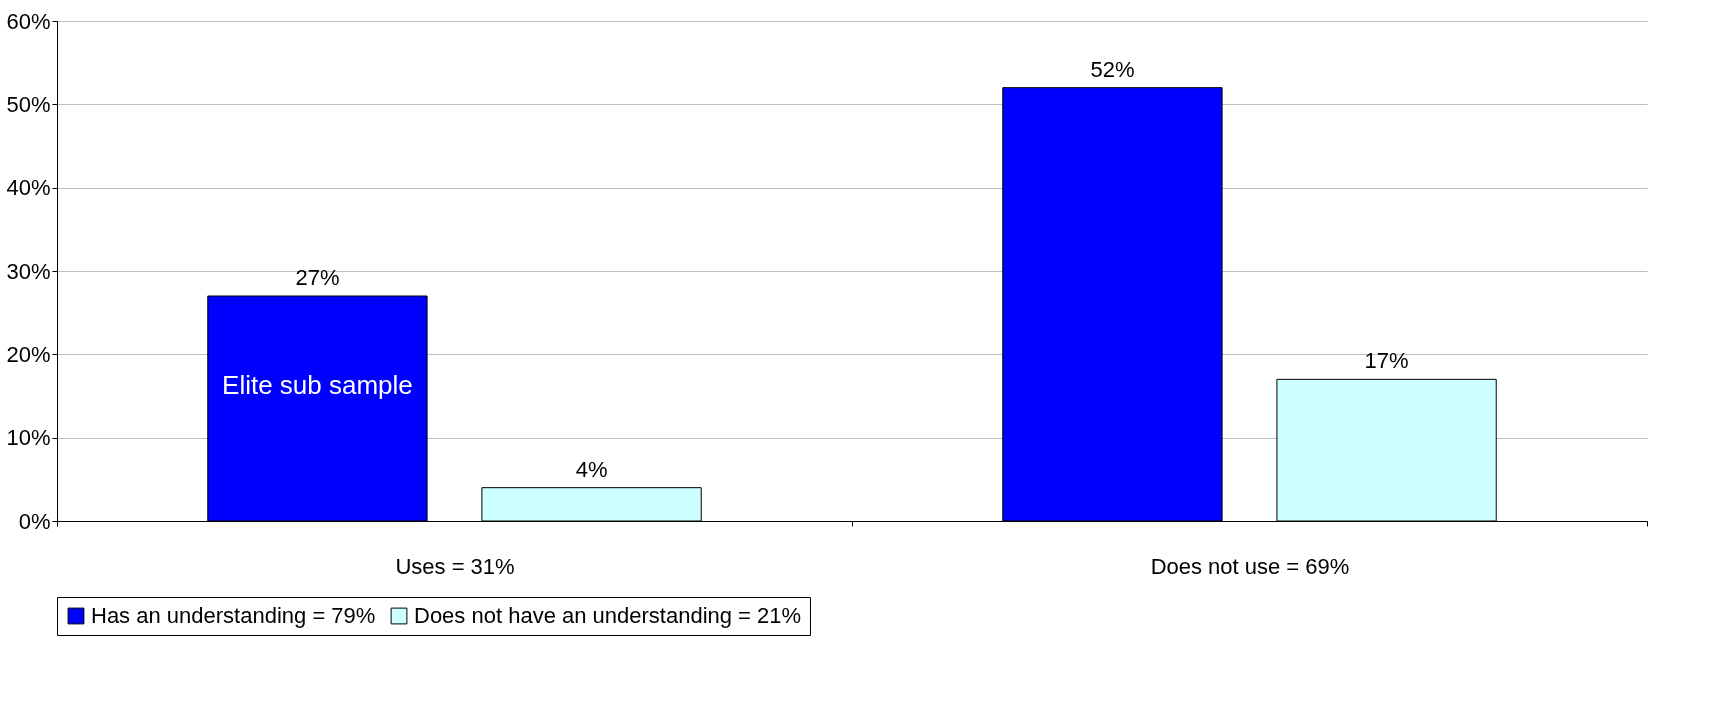 This screenshot has width=1713, height=723. I want to click on y-tick-label: 40%, so click(28, 188).